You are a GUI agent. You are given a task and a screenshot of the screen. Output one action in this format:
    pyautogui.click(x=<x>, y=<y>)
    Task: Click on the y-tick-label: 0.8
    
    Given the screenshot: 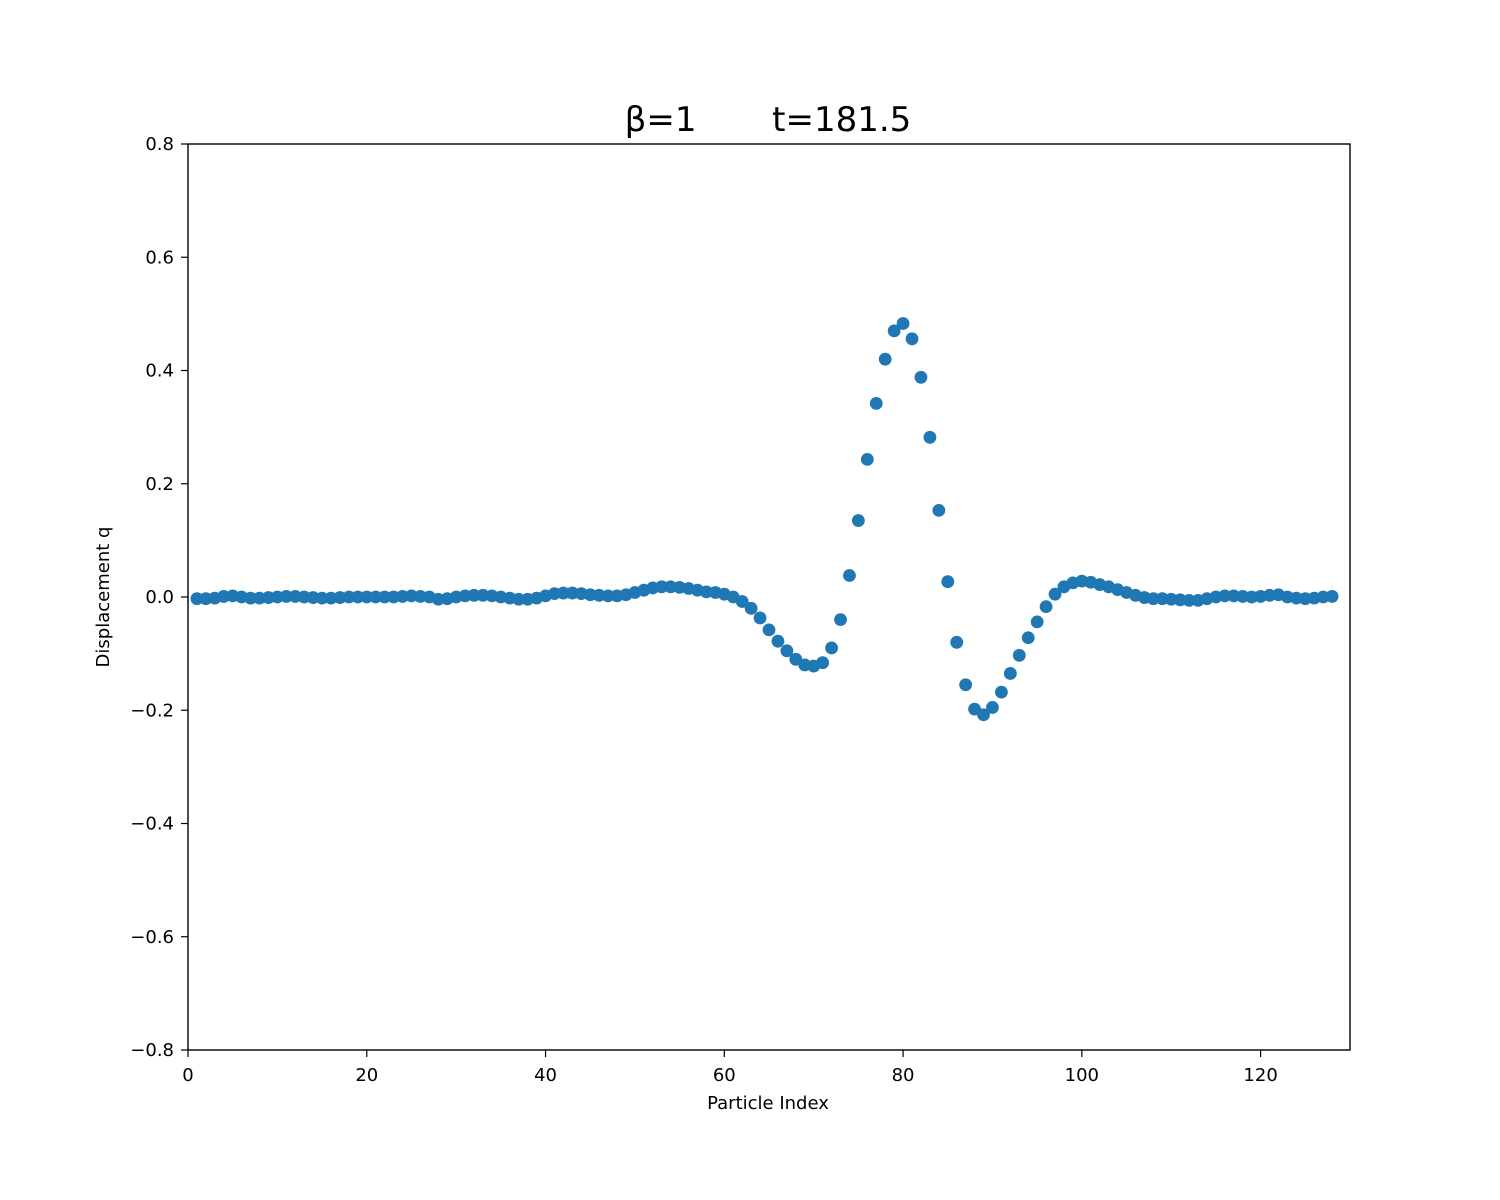 What is the action you would take?
    pyautogui.click(x=159, y=144)
    